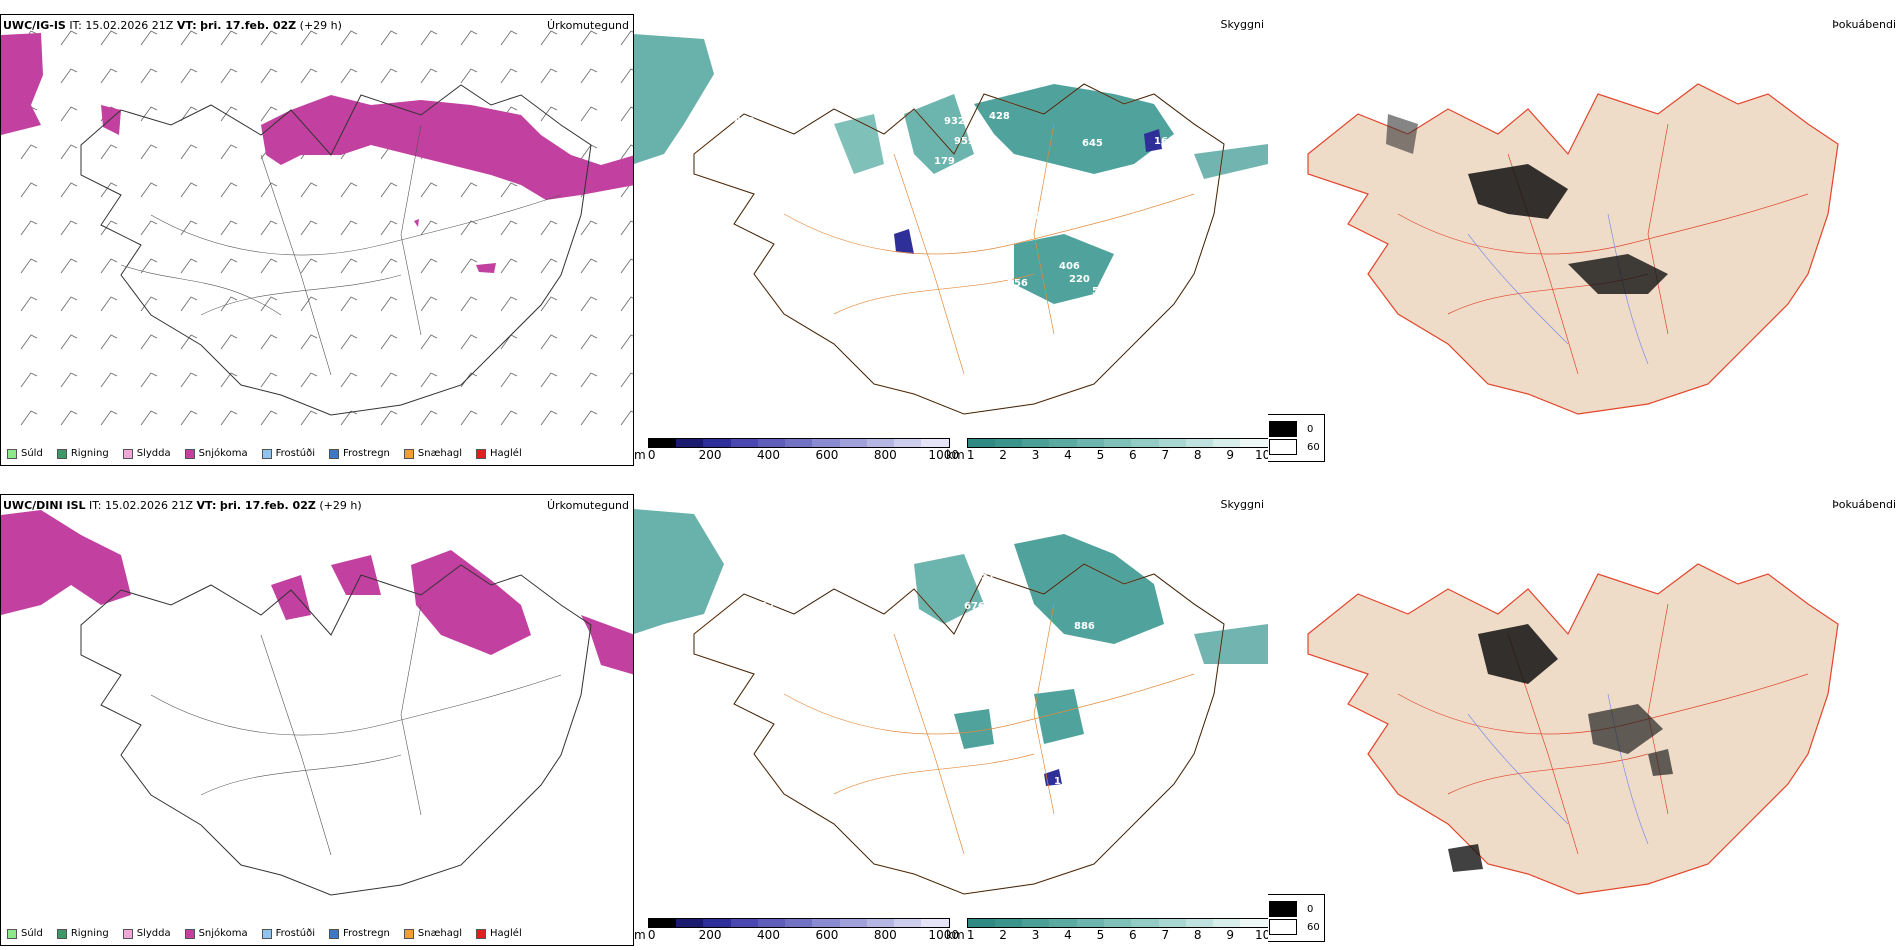 Image resolution: width=1900 pixels, height=950 pixels. What do you see at coordinates (1107, 930) in the screenshot?
I see `visibility-colorbar: km 1 2 3 4 5 6 7 8 9 10` at bounding box center [1107, 930].